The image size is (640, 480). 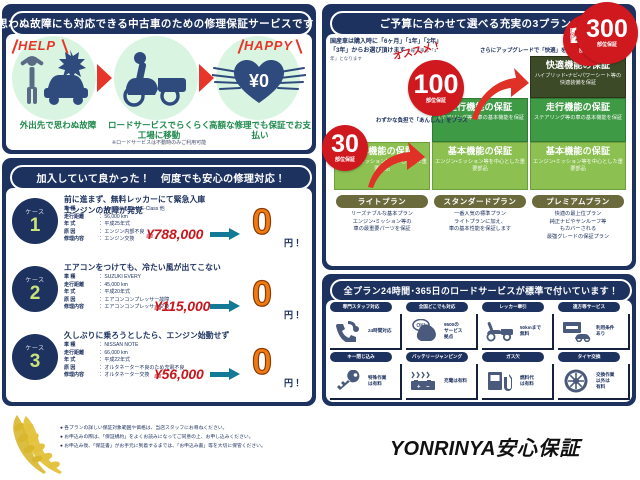 What do you see at coordinates (154, 79) in the screenshot?
I see `tow-truck-illustration-icon` at bounding box center [154, 79].